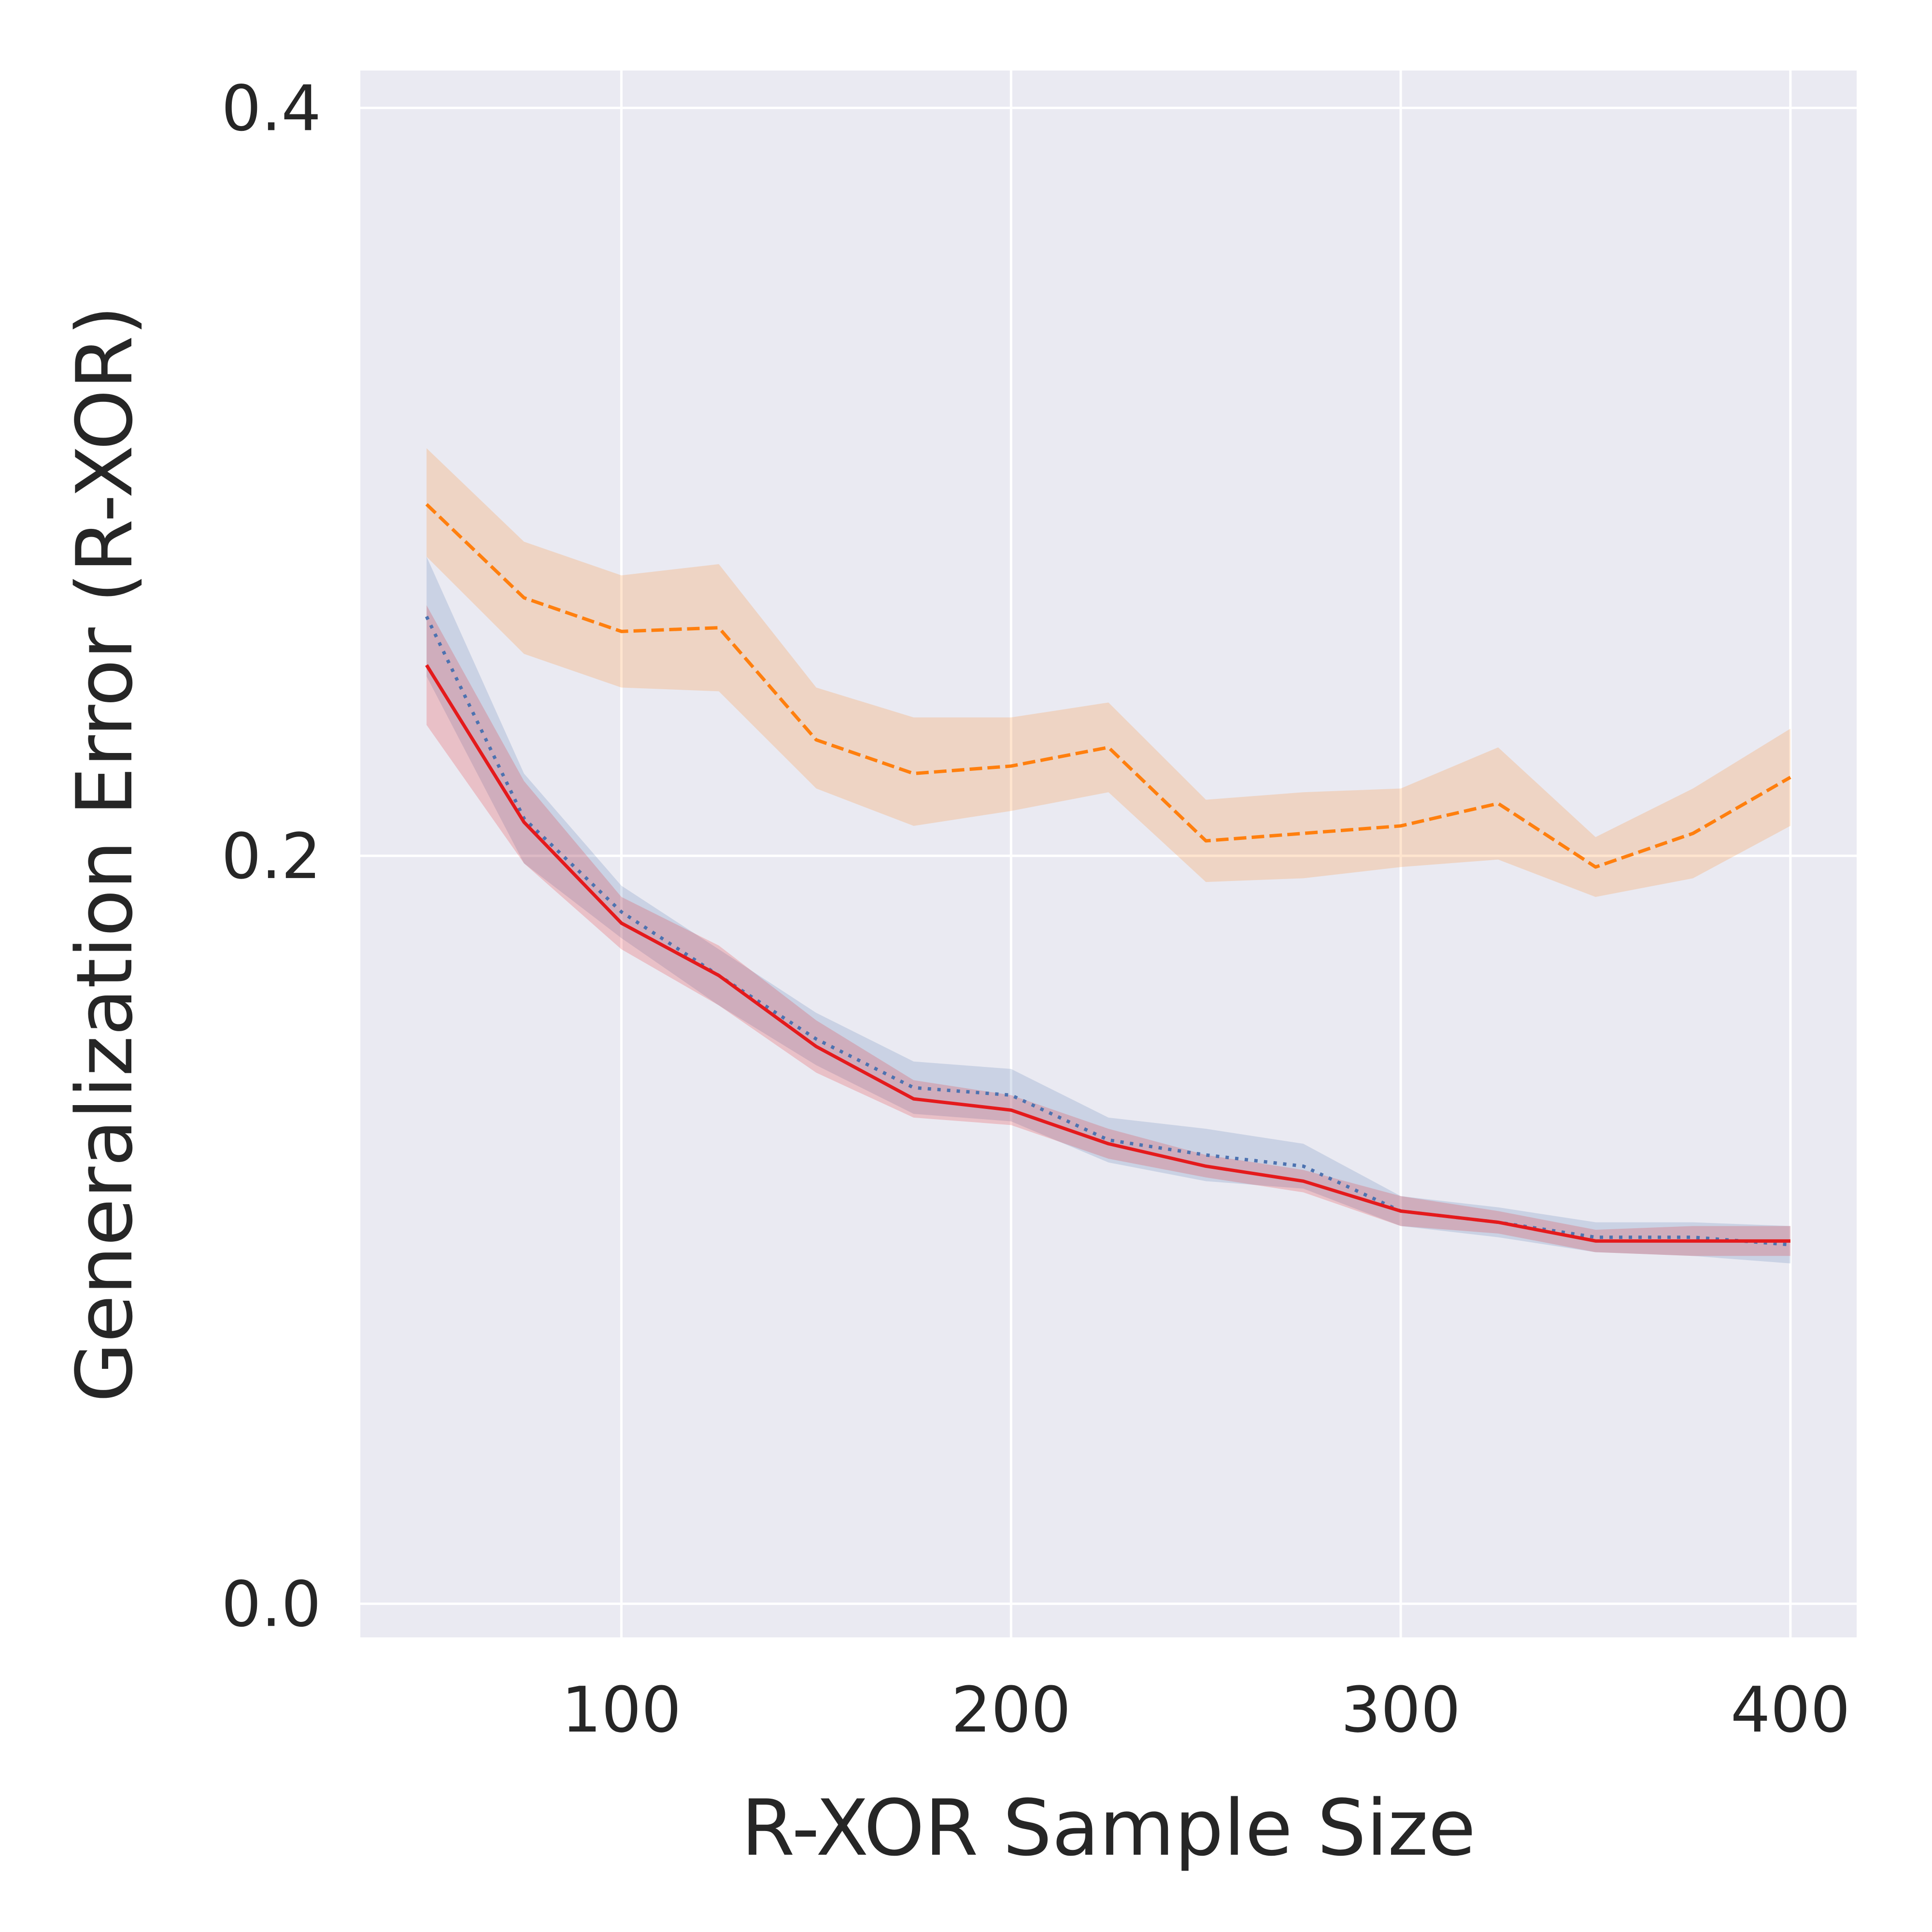  I want to click on x-tick-label: 100, so click(621, 1710).